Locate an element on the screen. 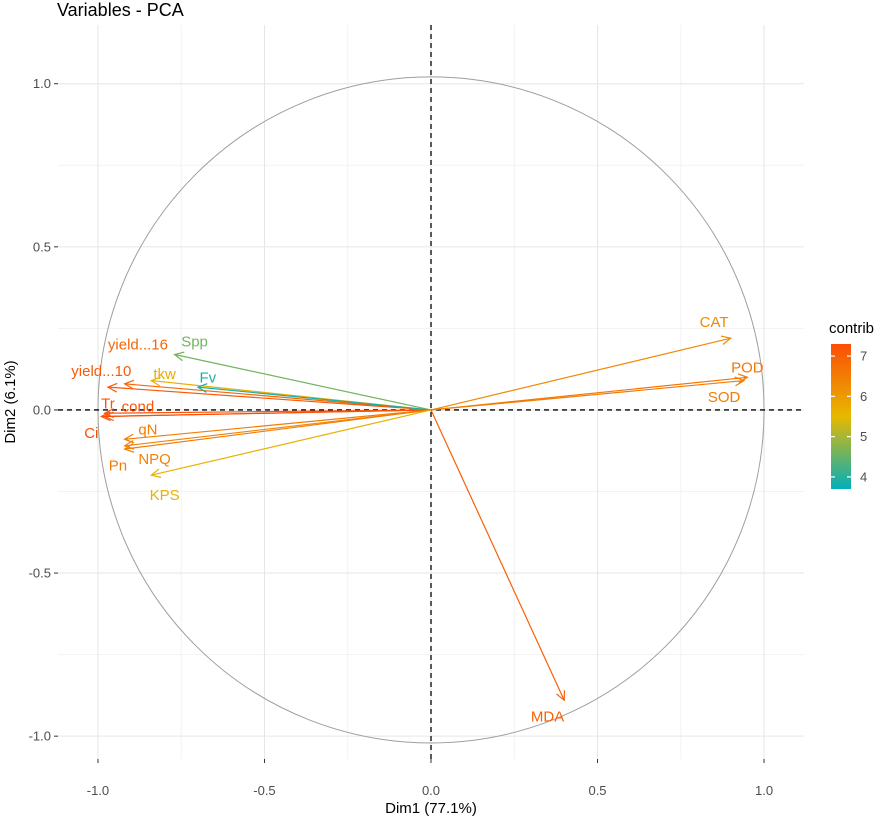 Image resolution: width=886 pixels, height=823 pixels. arrow-spp is located at coordinates (303, 382).